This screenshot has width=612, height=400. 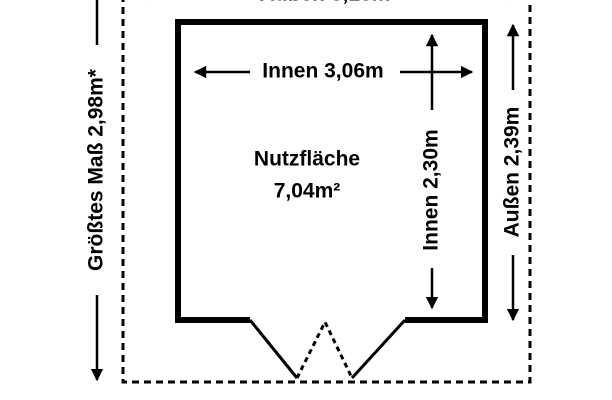 What do you see at coordinates (307, 159) in the screenshot?
I see `area-label: Nutzfläche` at bounding box center [307, 159].